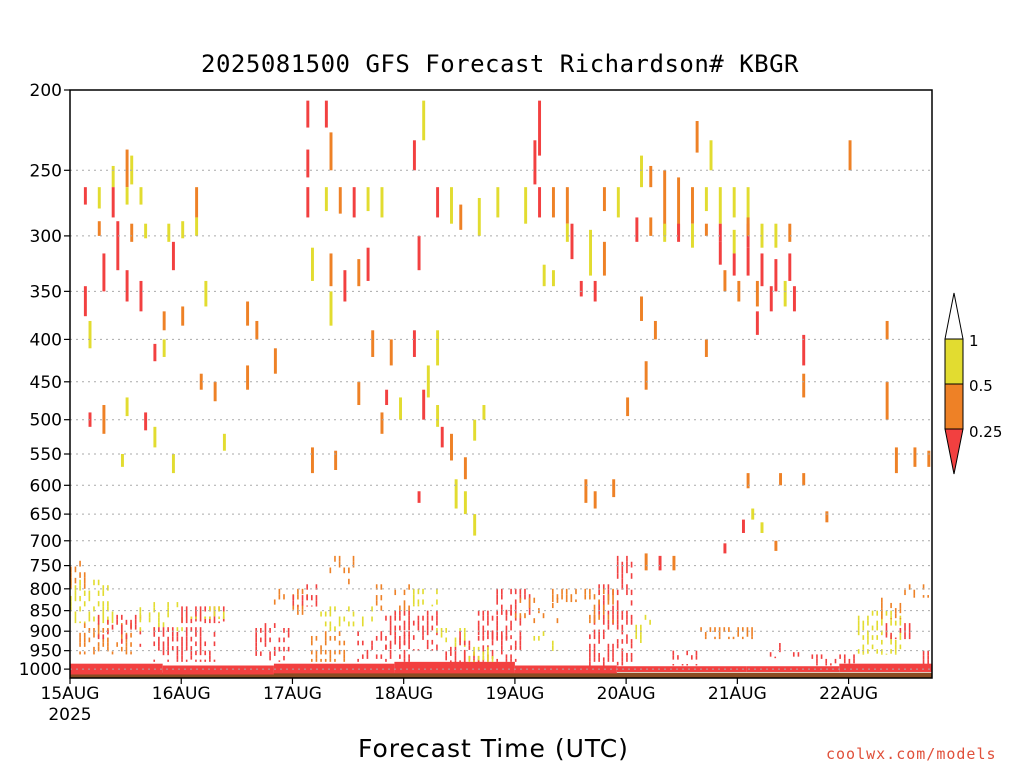 Image resolution: width=1024 pixels, height=768 pixels. Describe the element at coordinates (954, 451) in the screenshot. I see `legend-swatch-below-0.25` at that location.